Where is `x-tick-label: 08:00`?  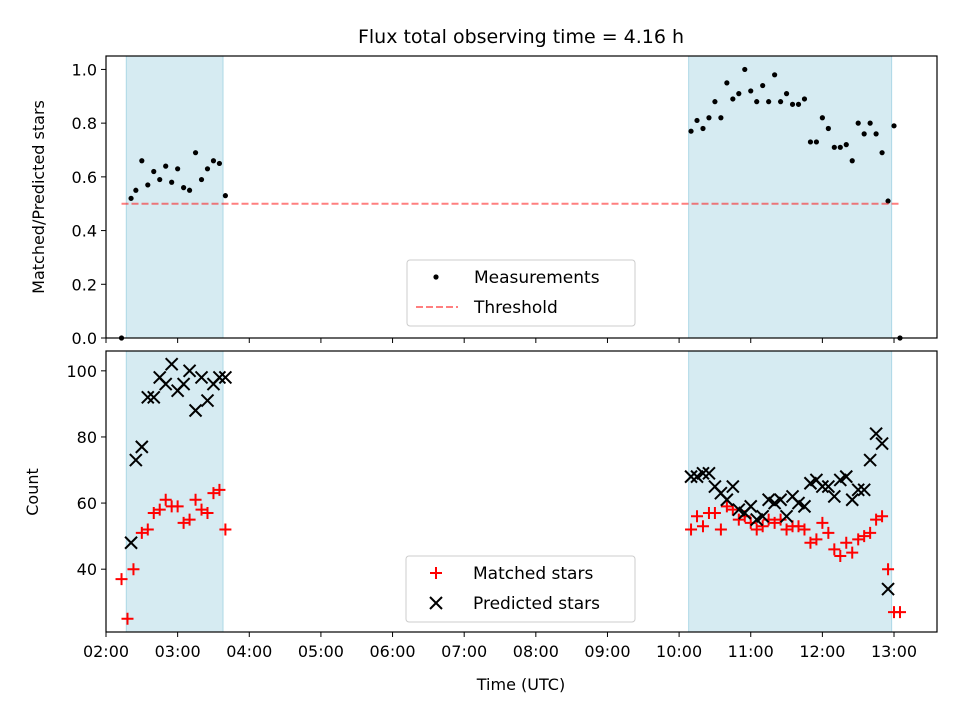
x-tick-label: 08:00 is located at coordinates (536, 651).